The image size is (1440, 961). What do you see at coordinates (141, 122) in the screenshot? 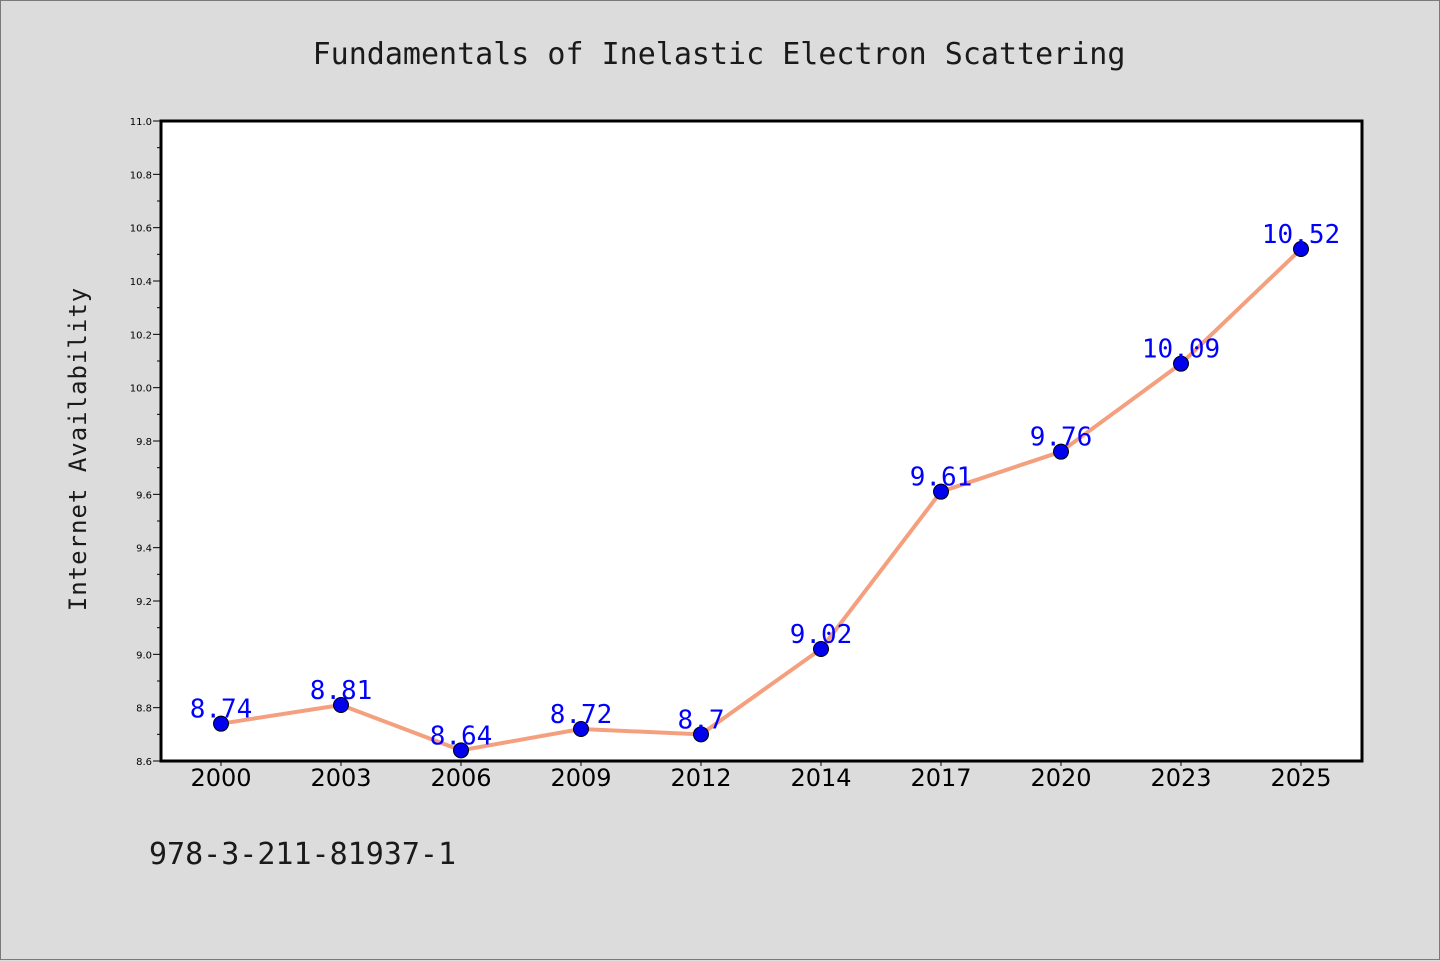
I see `y-tick-label: 11.0` at bounding box center [141, 122].